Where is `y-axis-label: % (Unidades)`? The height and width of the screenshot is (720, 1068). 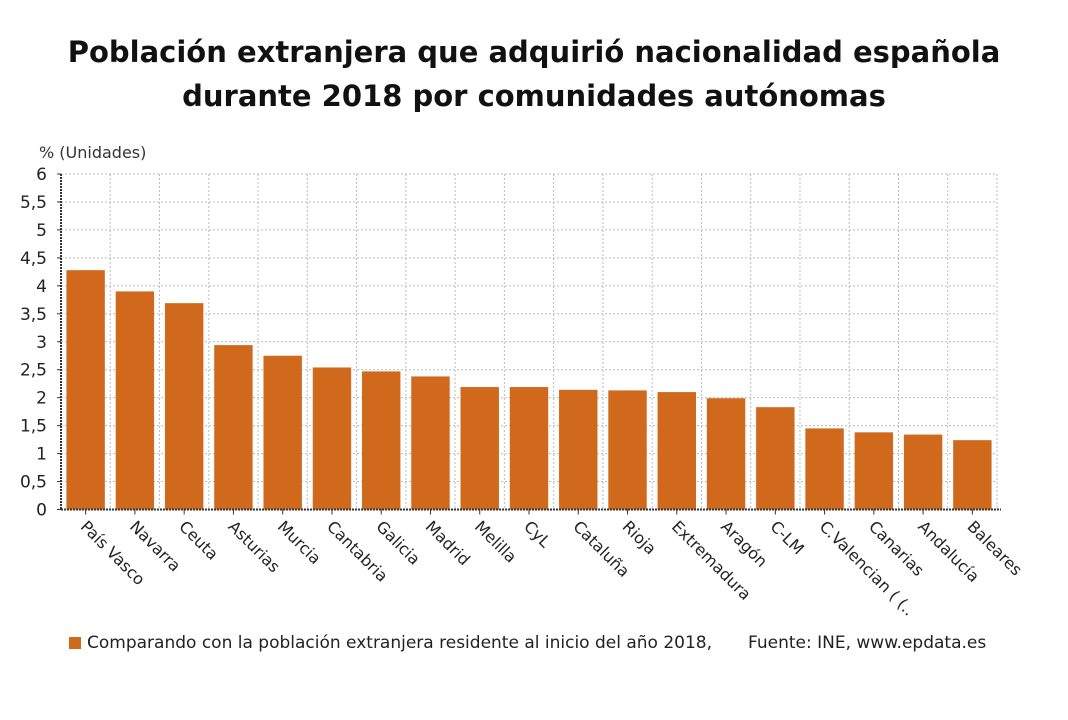
y-axis-label: % (Unidades) is located at coordinates (92, 152).